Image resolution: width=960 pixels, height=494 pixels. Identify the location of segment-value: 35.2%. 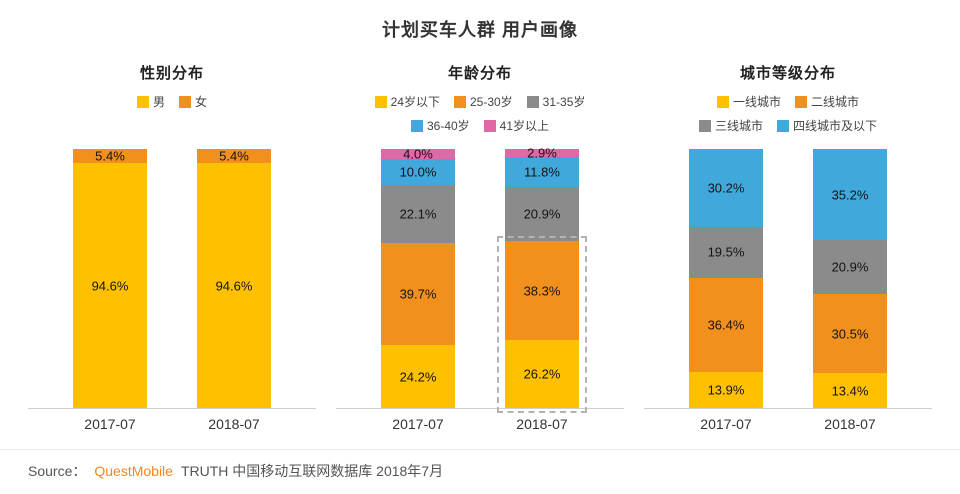
(850, 195).